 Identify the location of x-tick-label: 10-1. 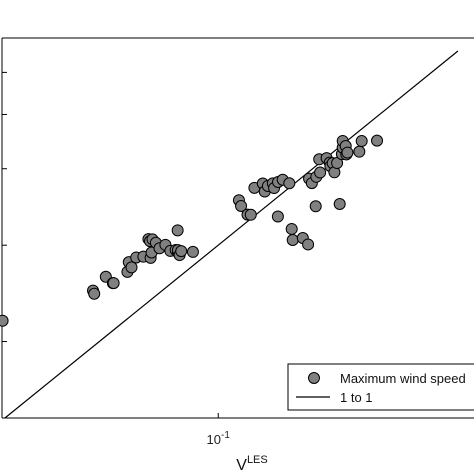
(219, 438).